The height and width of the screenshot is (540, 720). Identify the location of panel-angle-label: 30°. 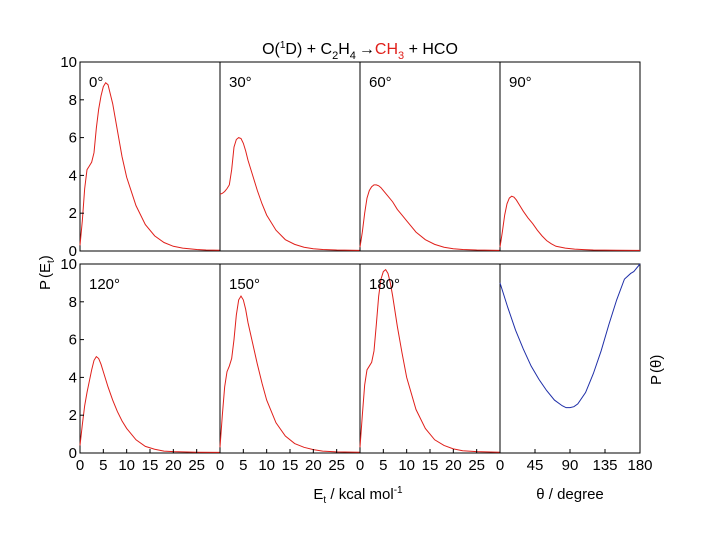
(240, 82).